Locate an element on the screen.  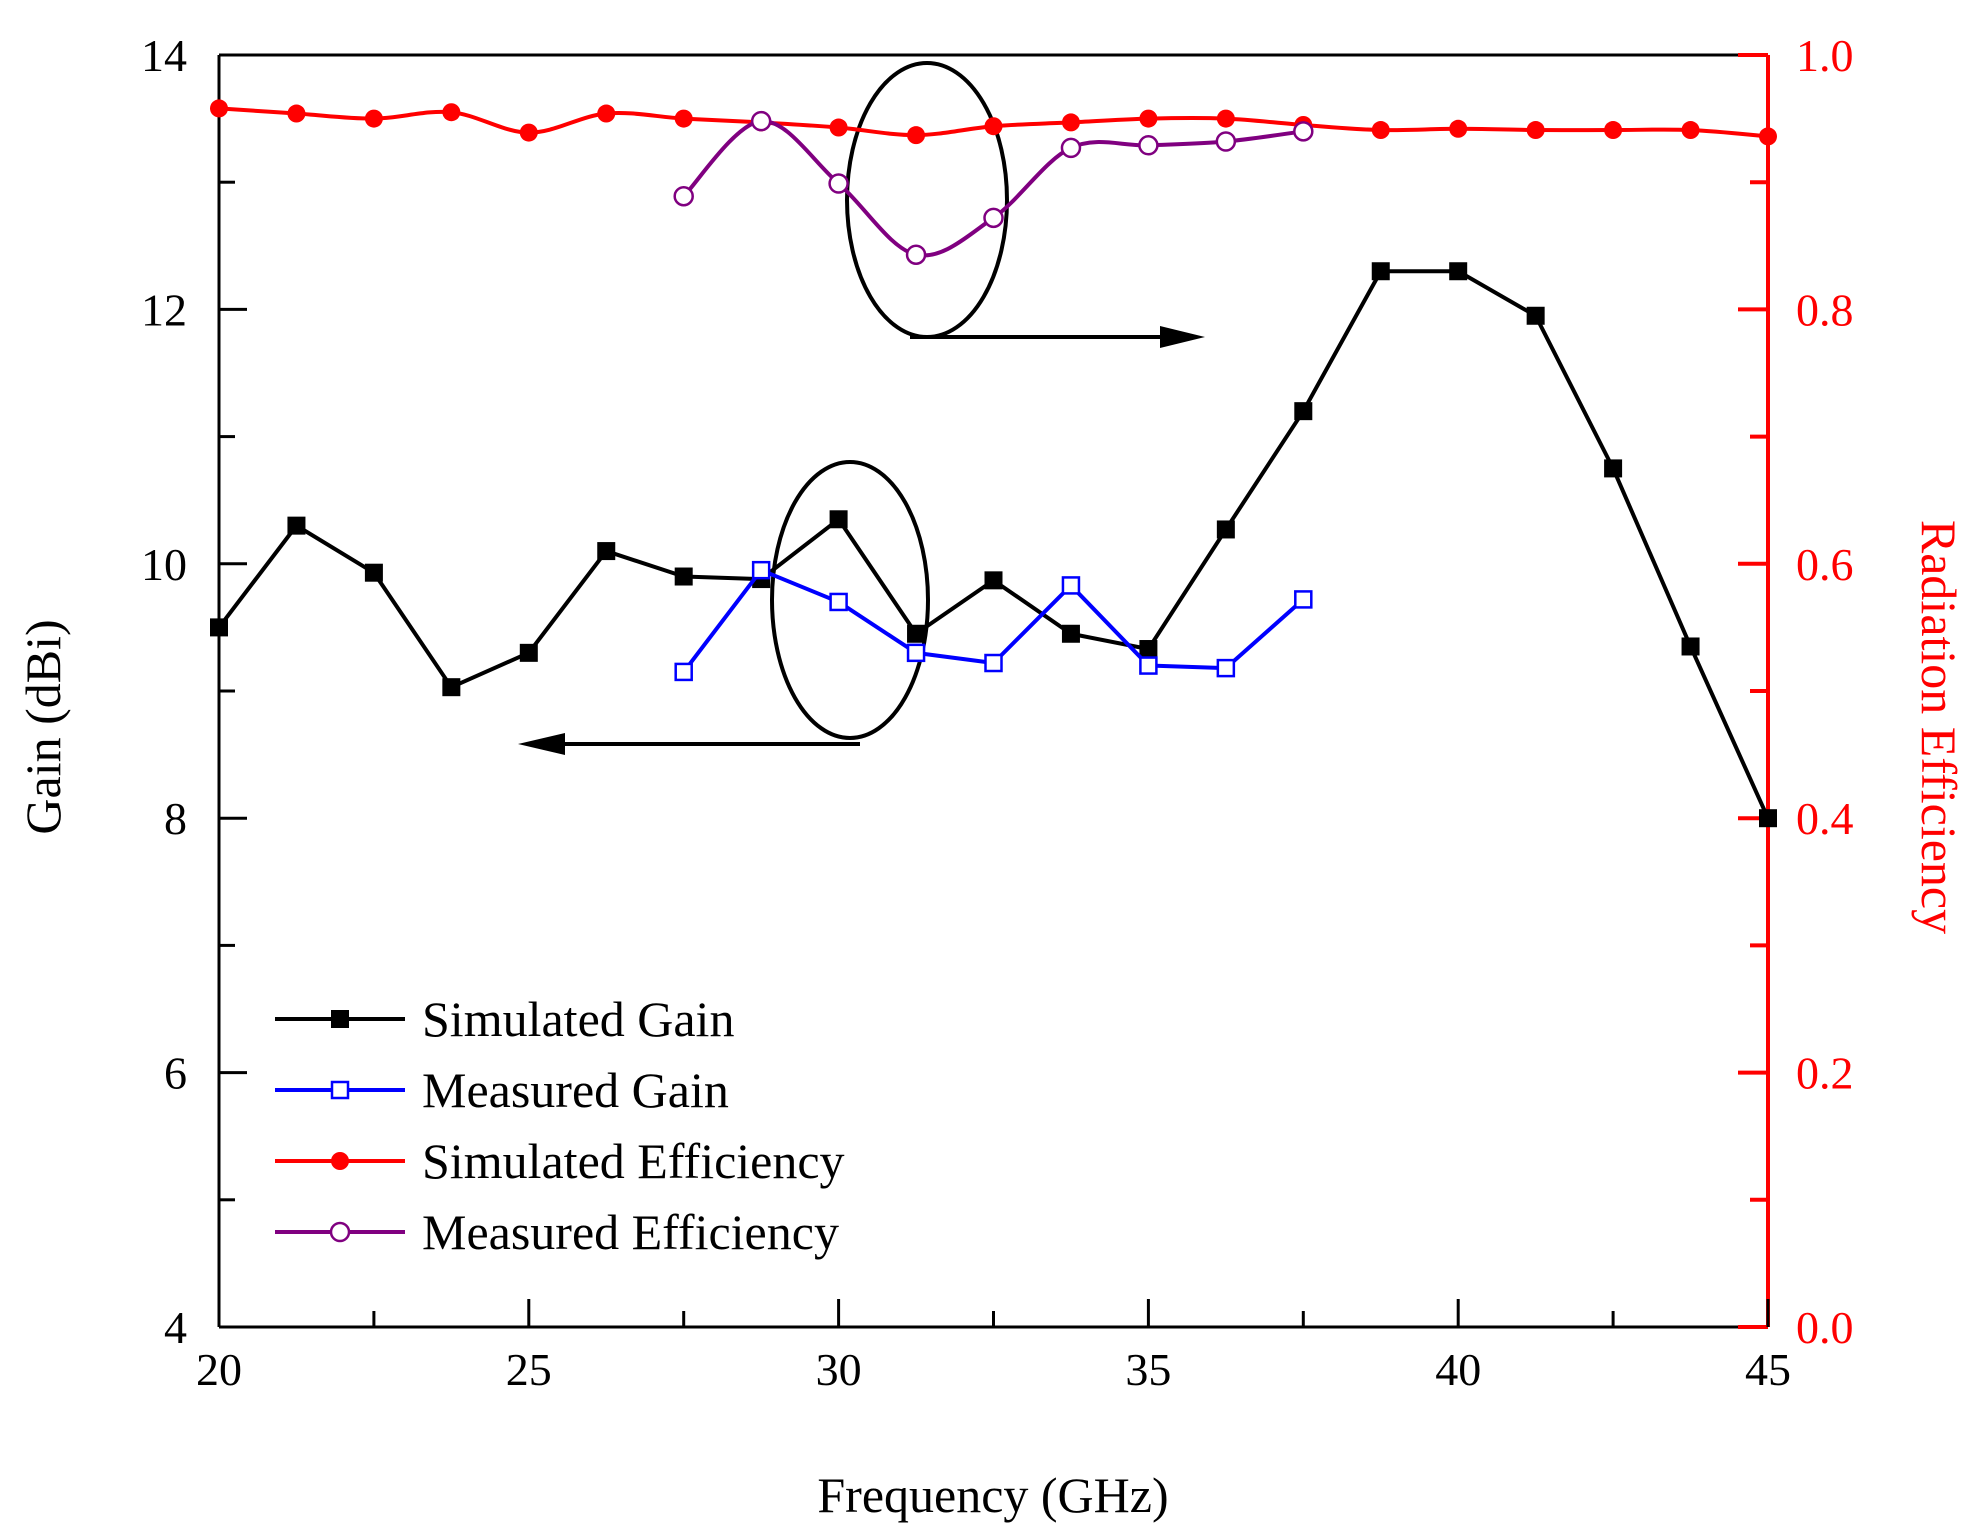
x-tick-label: 35 is located at coordinates (1148, 1369).